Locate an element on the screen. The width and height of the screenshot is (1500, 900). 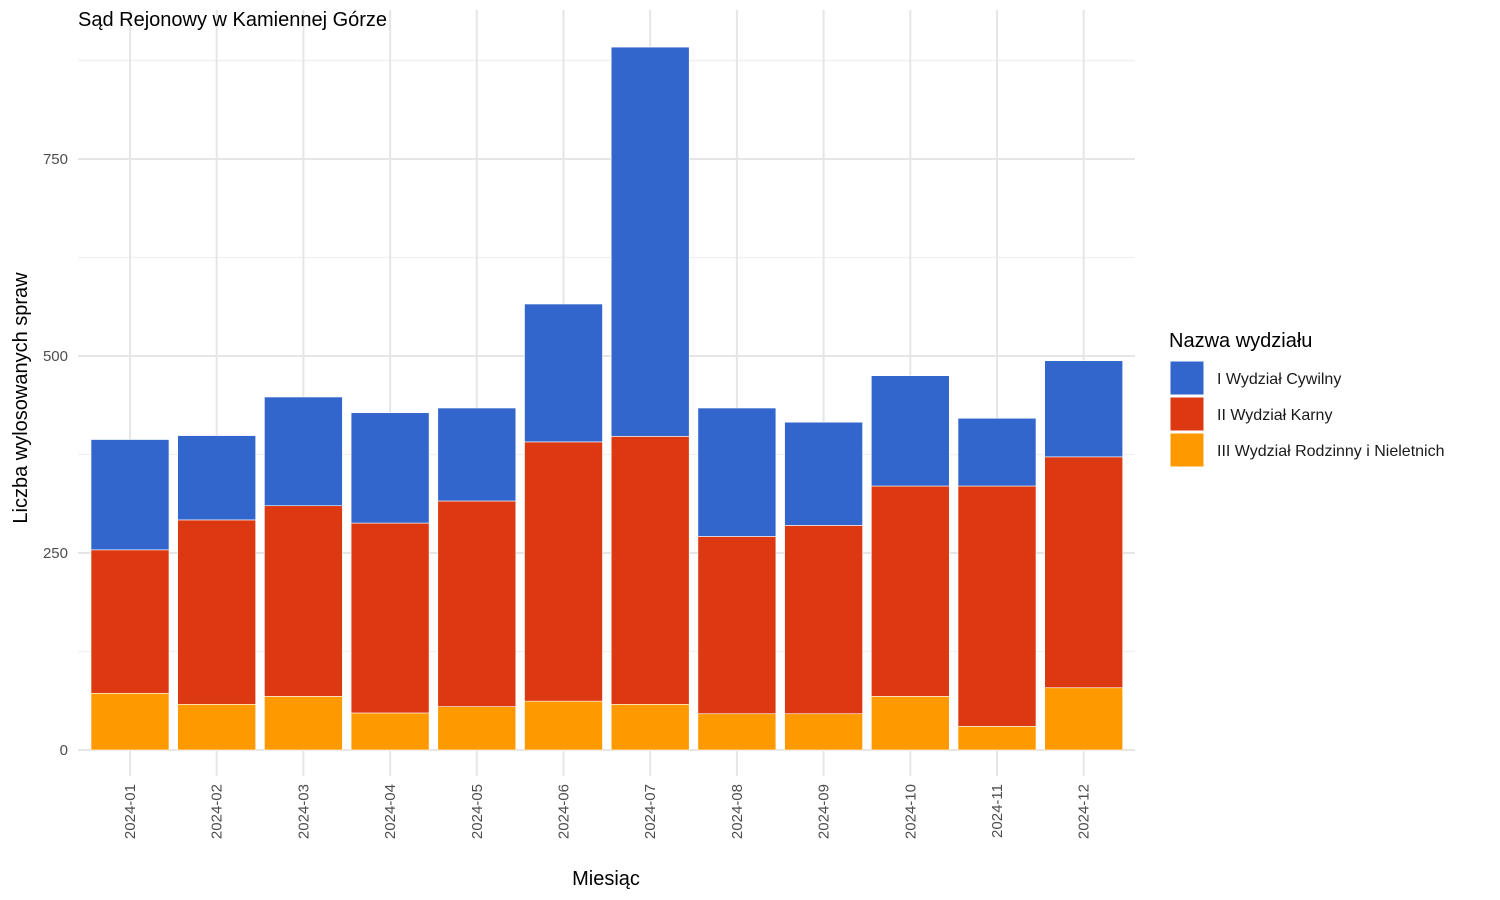
x-tick-label: 2024-12 is located at coordinates (1084, 811).